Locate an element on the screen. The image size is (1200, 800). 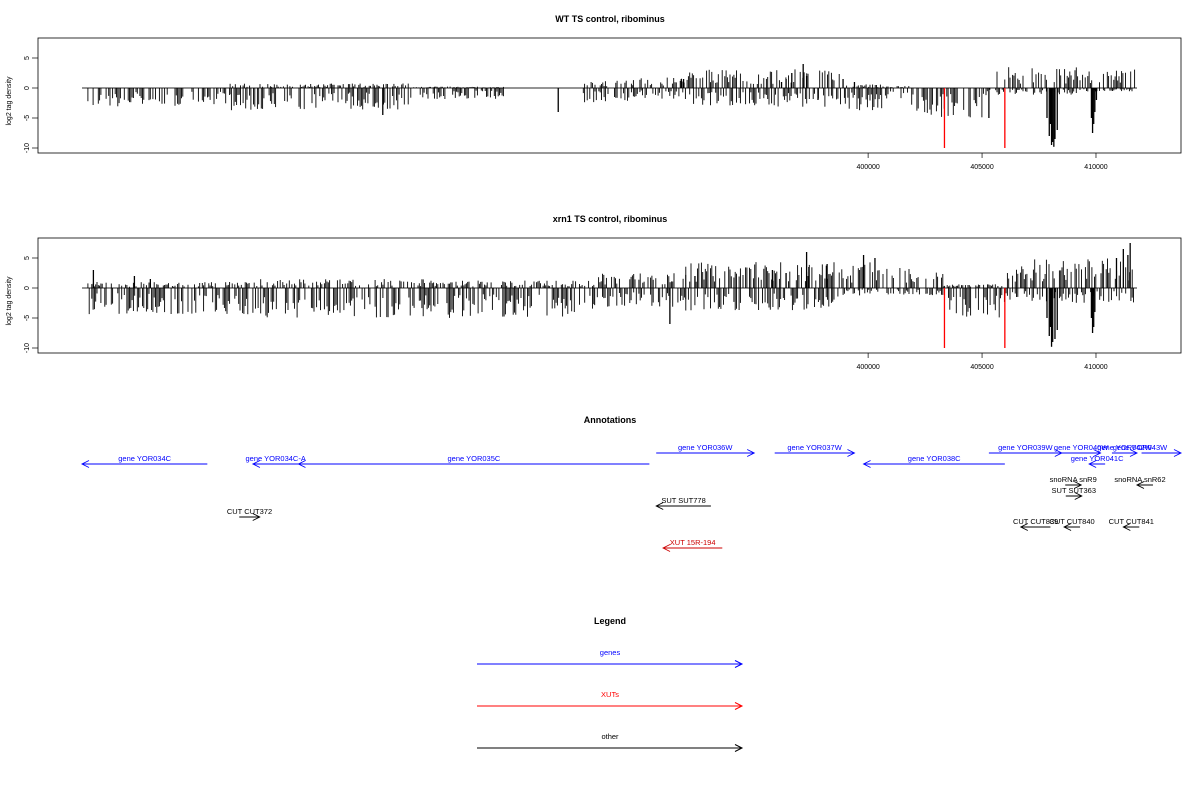
wt-axes: 5 0 -5 -10 400000 405000 410000 is located at coordinates (566, 113).